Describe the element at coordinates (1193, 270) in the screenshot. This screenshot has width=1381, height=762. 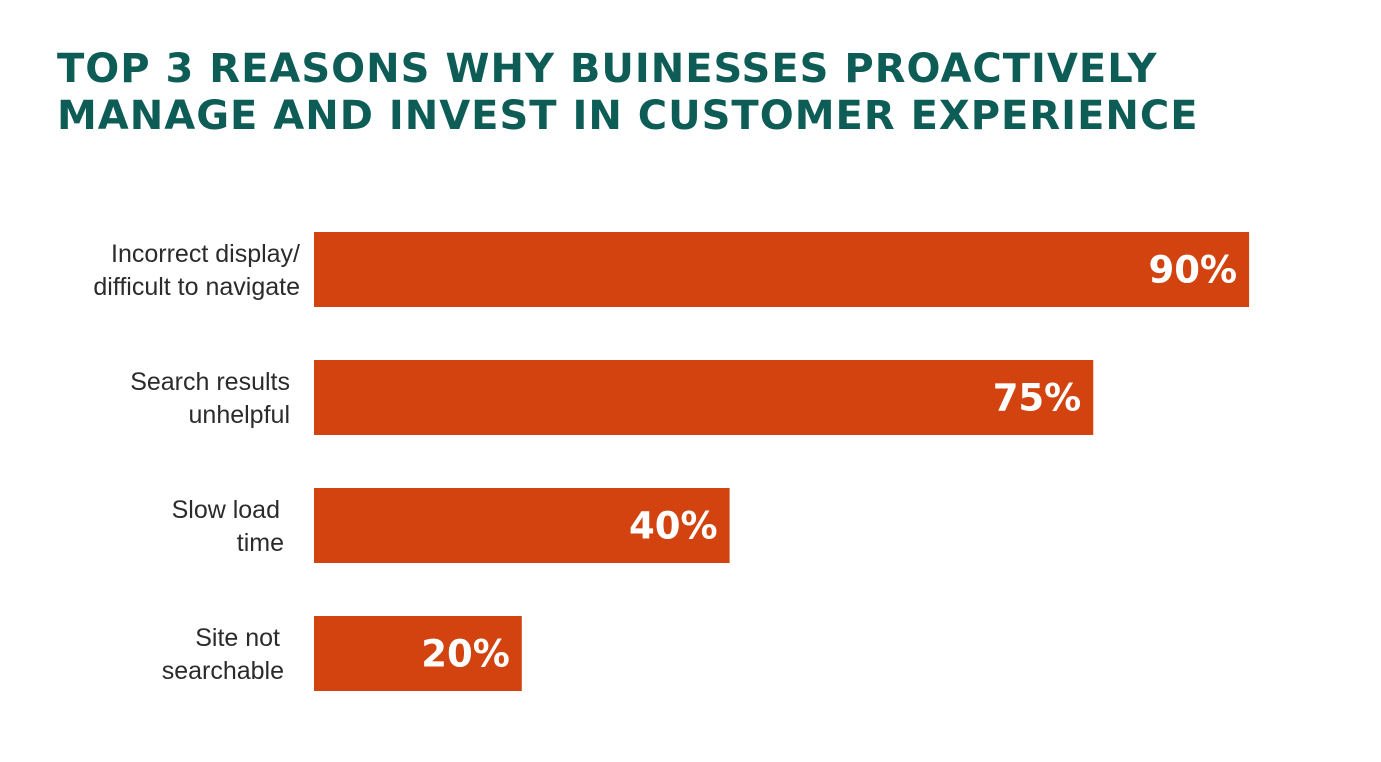
I see `bar-value-label: 90%` at that location.